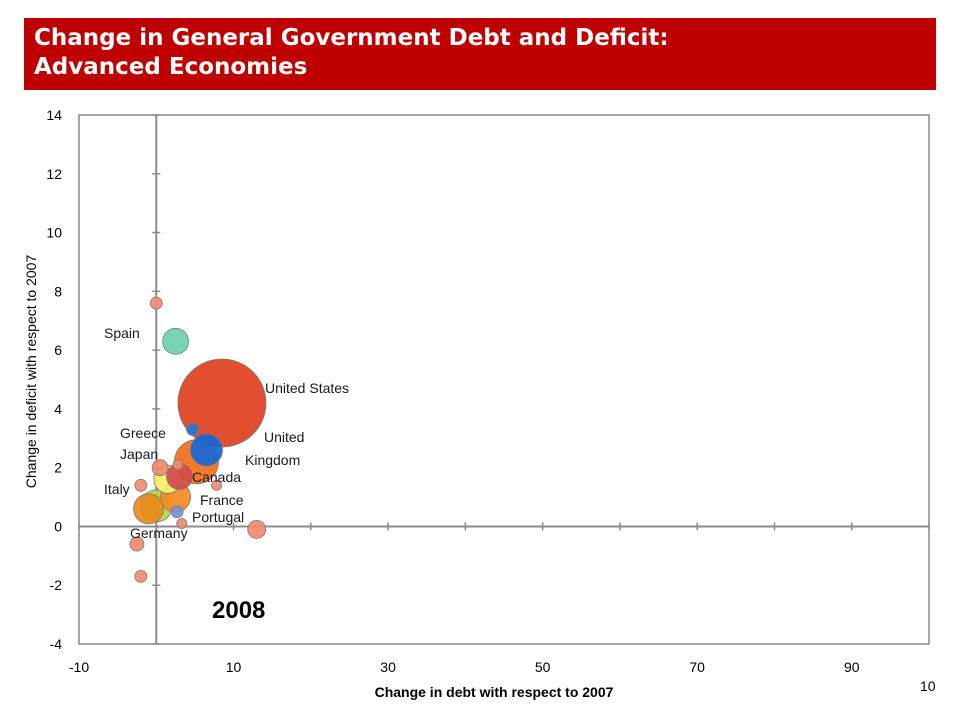 Image resolution: width=960 pixels, height=720 pixels. Describe the element at coordinates (139, 454) in the screenshot. I see `point-label-japan: Japan` at that location.